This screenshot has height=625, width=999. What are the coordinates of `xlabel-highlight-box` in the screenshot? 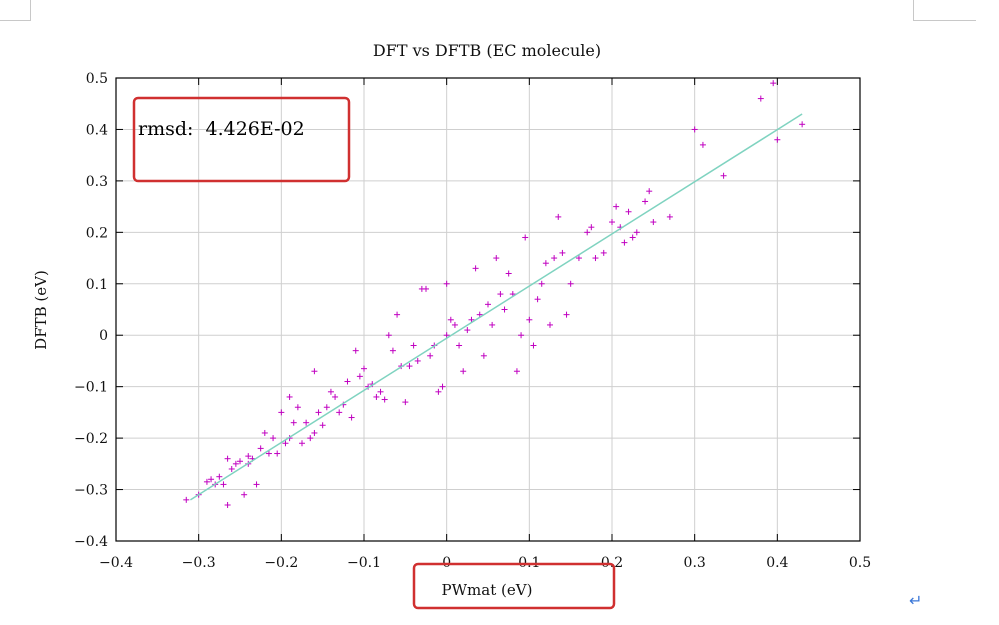 It's located at (514, 586).